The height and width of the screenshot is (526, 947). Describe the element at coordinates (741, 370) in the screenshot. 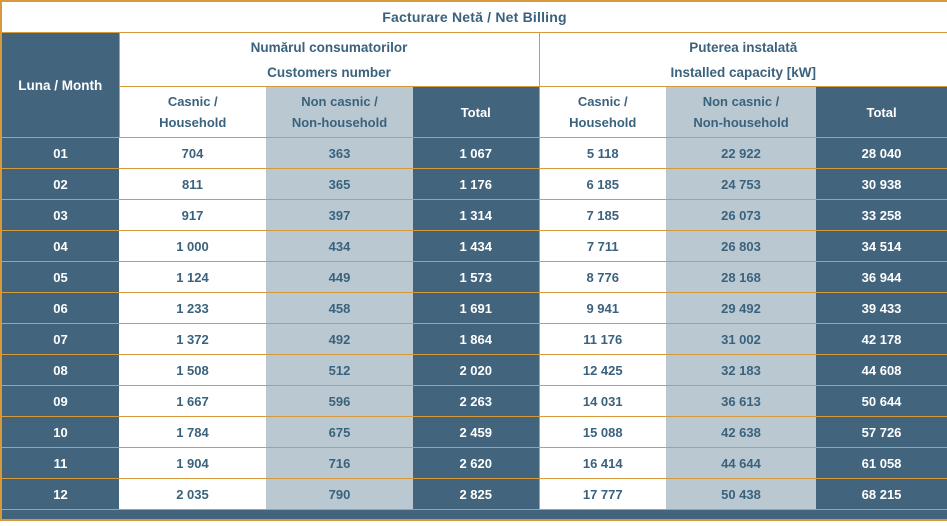

I see `cell-cap-non-household: 32 183` at that location.